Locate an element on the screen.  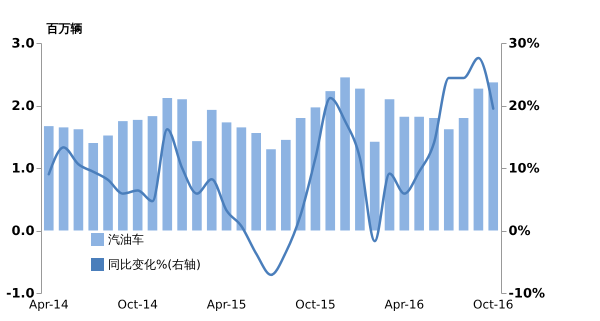
x-tick-label: Oct-14 is located at coordinates (137, 305).